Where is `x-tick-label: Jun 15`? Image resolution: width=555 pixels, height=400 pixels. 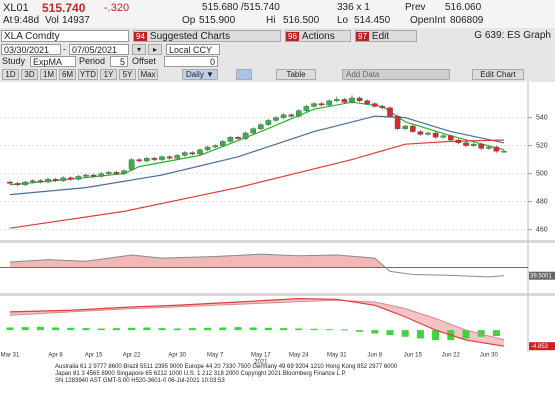
x-tick-label: Jun 15 is located at coordinates (413, 356).